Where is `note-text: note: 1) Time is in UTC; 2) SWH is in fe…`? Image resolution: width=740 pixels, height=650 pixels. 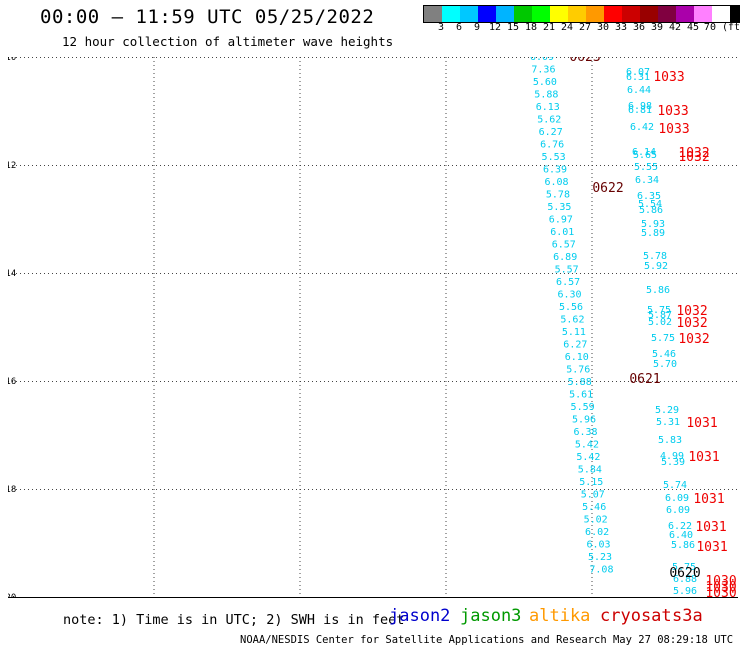 note-text: note: 1) Time is in UTC; 2) SWH is in fe… is located at coordinates (234, 620).